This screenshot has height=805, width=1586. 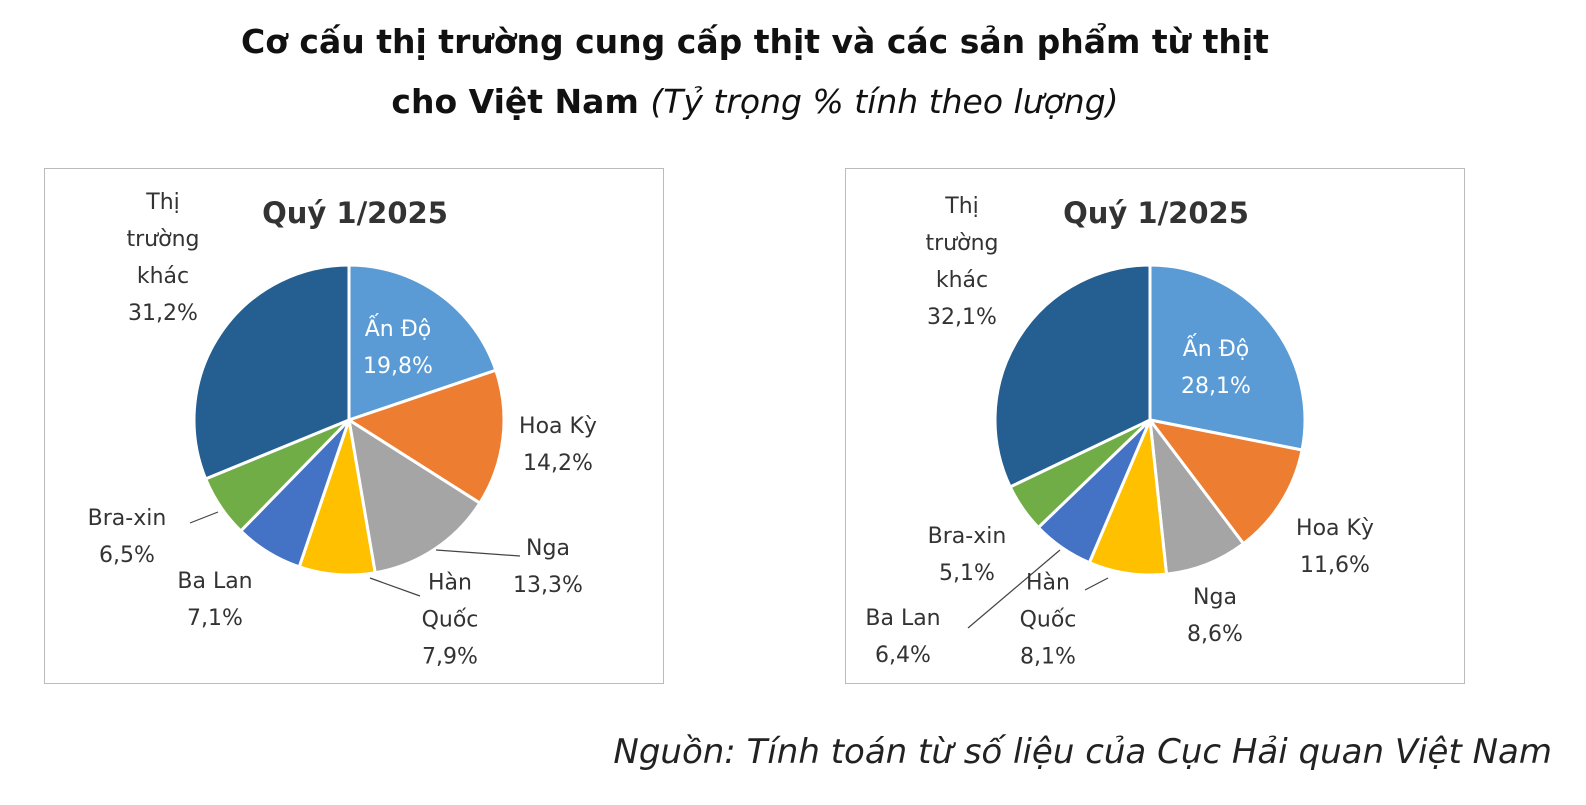 What do you see at coordinates (127, 537) in the screenshot?
I see `data-label: Bra-xin 6,5%` at bounding box center [127, 537].